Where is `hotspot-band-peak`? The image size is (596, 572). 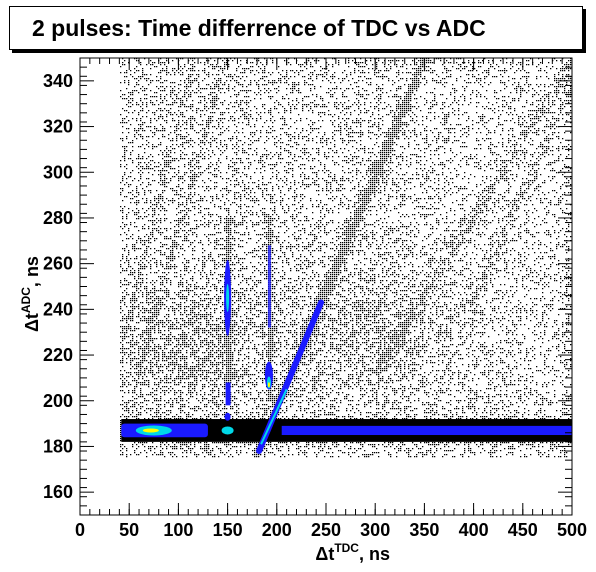 hotspot-band-peak is located at coordinates (150, 430).